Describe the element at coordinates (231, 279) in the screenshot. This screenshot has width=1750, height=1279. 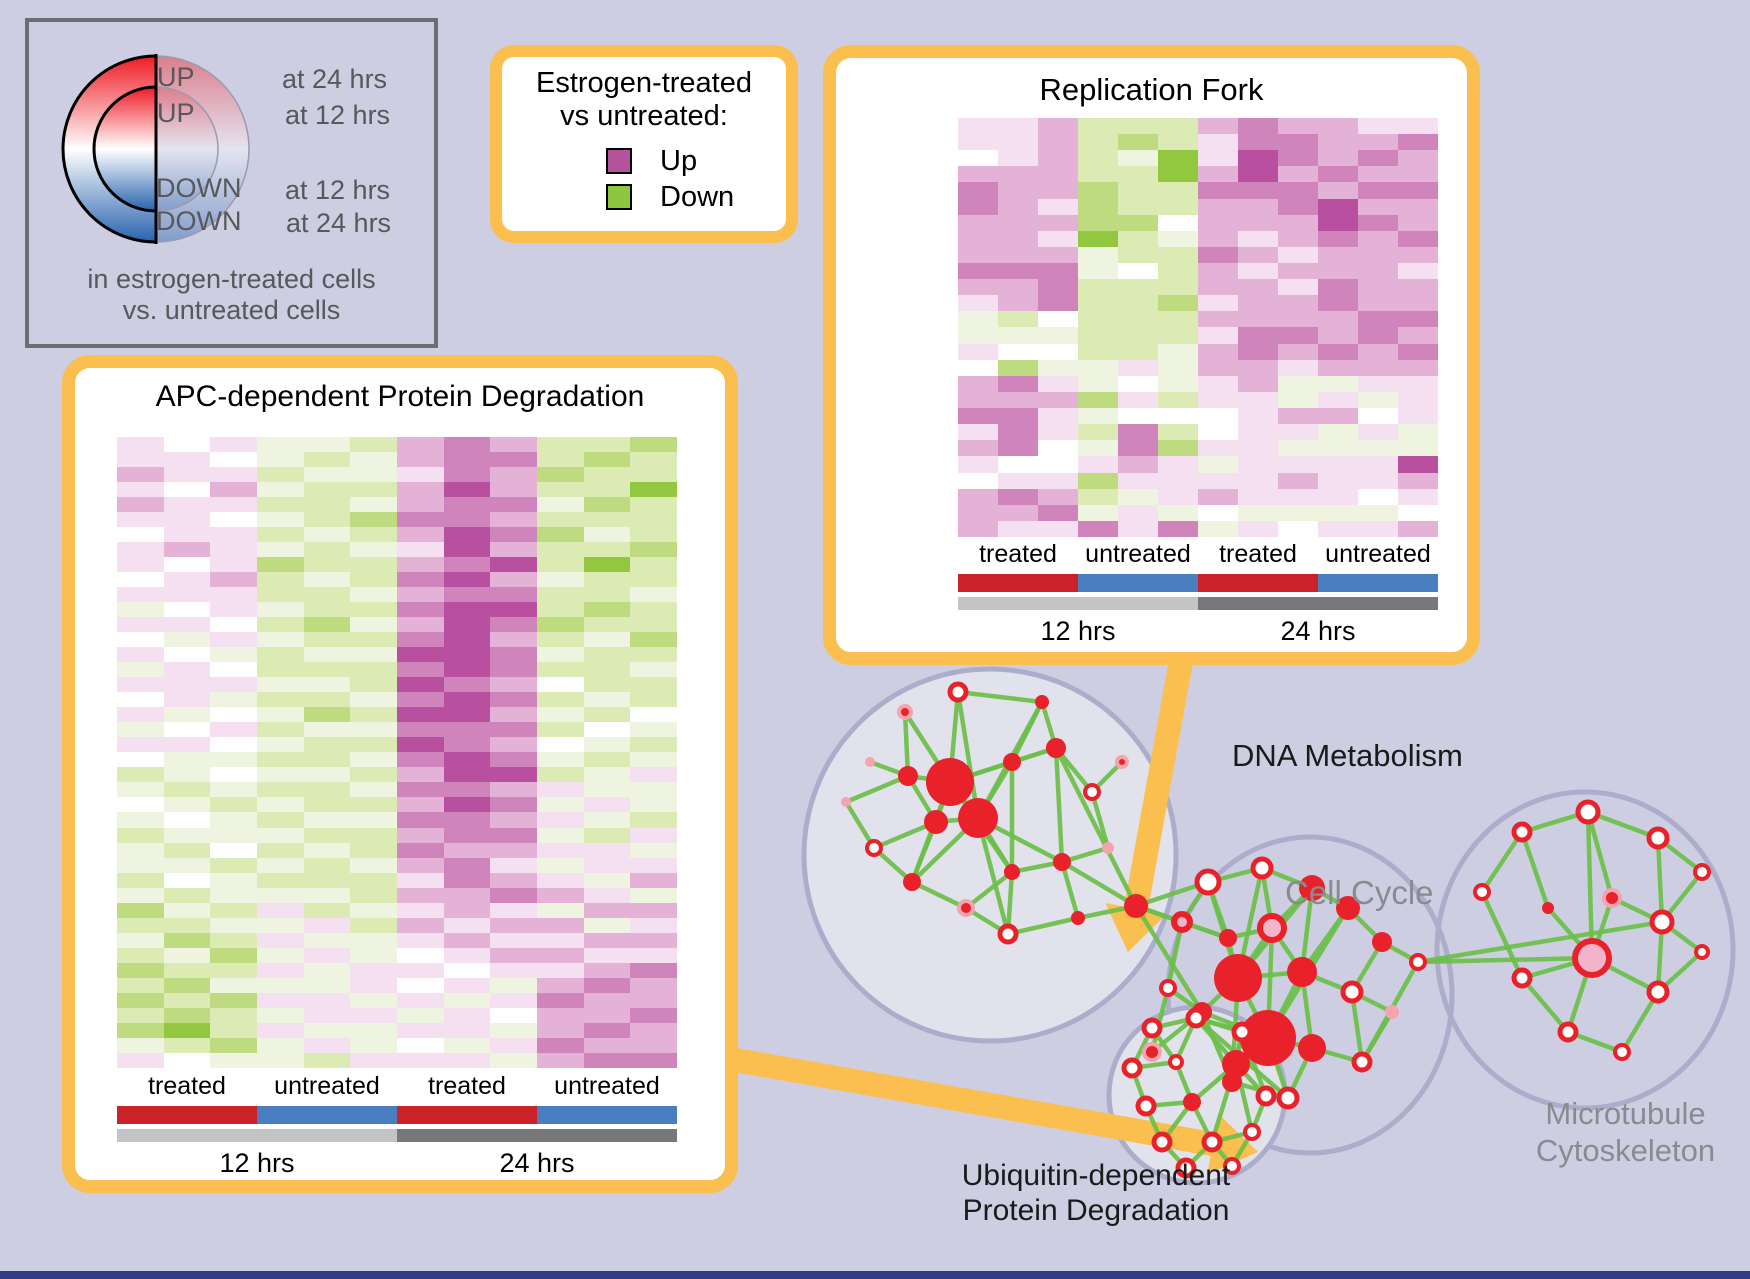
I see `ring-caption-line1: in estrogen-treated cells` at that location.